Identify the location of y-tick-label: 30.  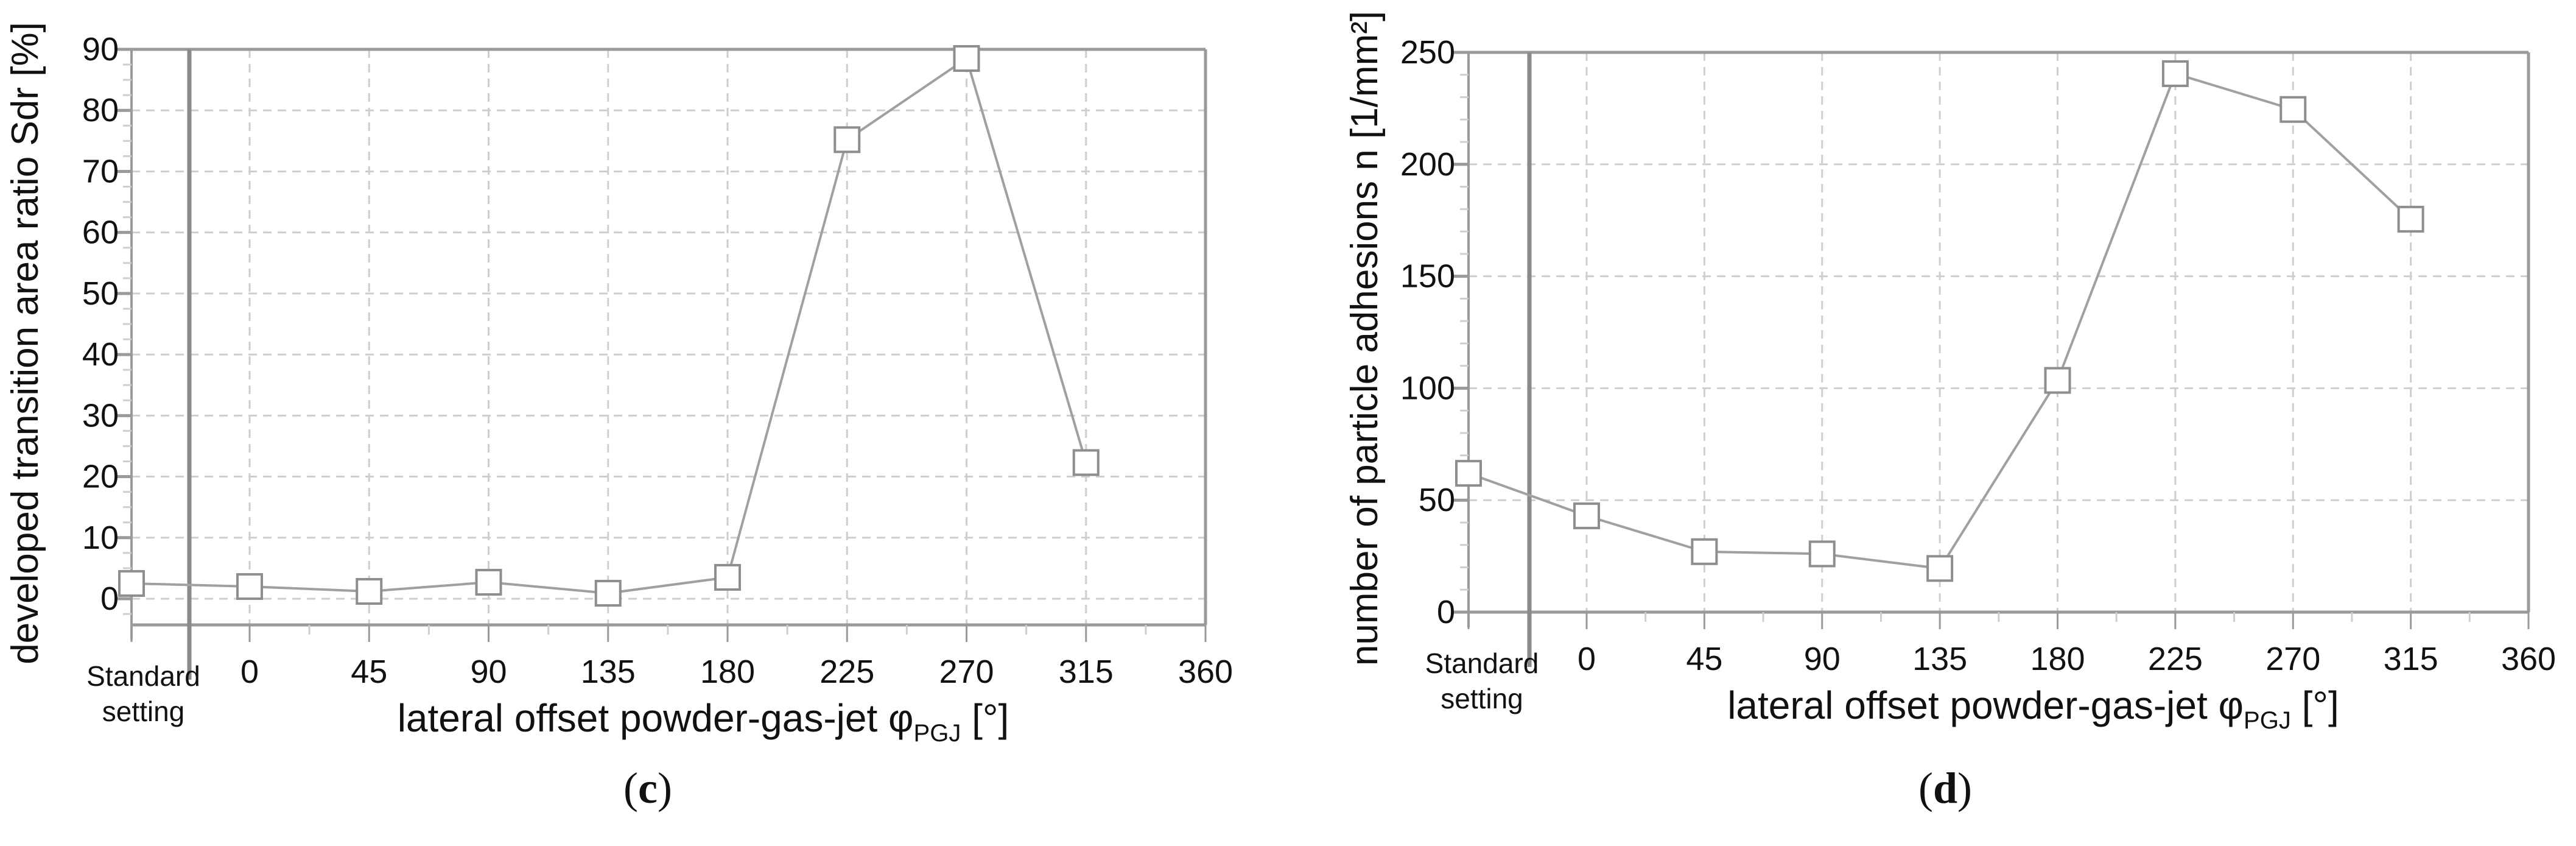
(100, 416).